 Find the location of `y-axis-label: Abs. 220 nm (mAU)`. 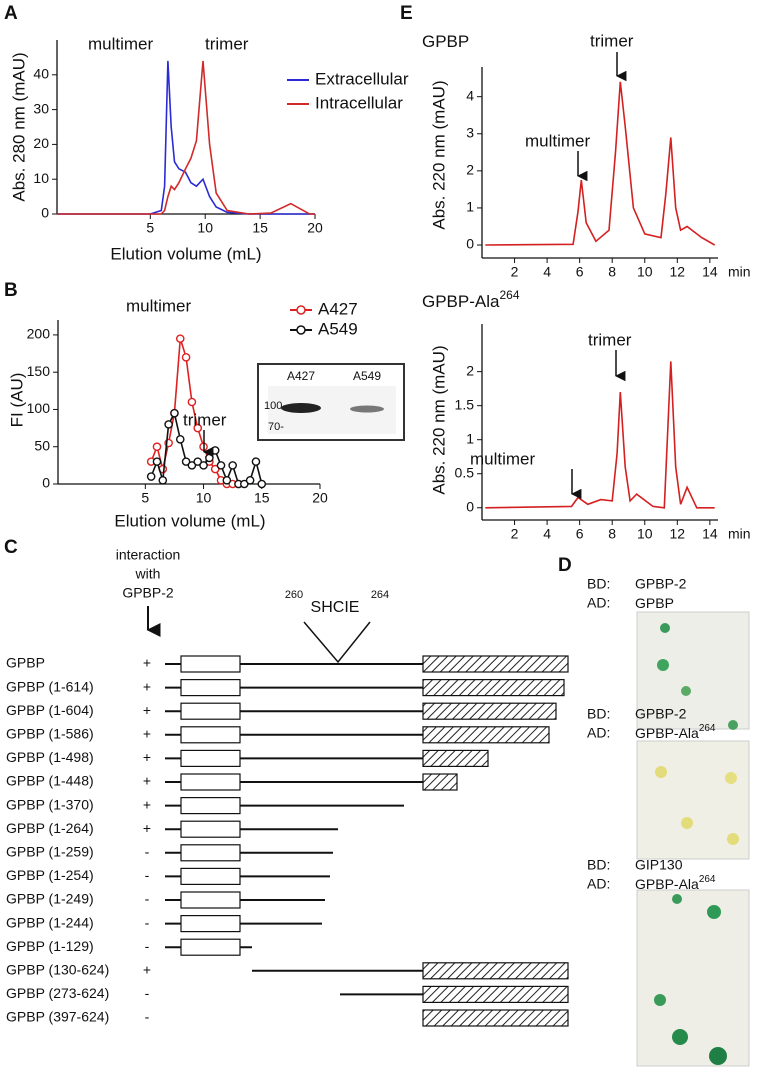

y-axis-label: Abs. 220 nm (mAU) is located at coordinates (438, 419).